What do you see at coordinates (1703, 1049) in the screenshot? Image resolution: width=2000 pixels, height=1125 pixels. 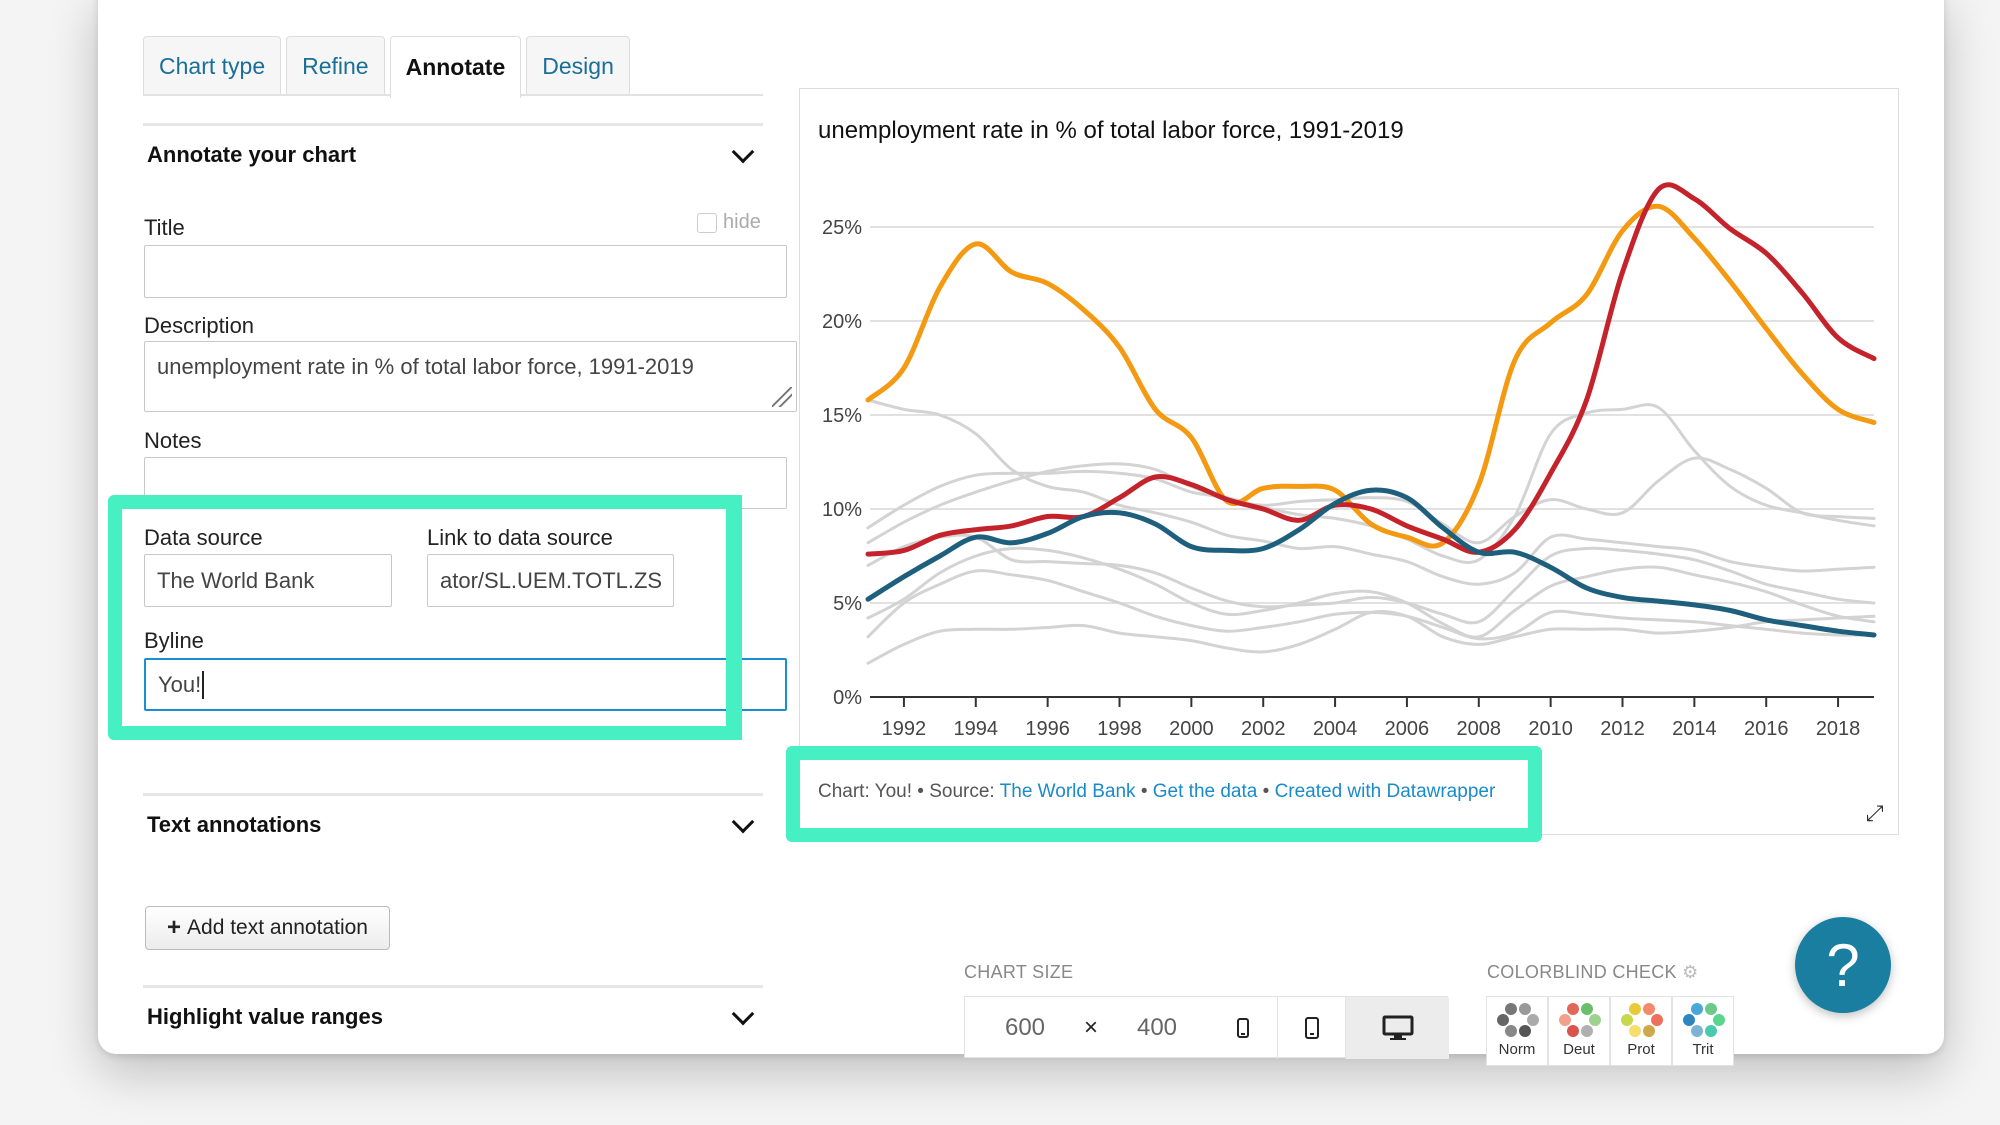 I see `trit-label: Trit` at bounding box center [1703, 1049].